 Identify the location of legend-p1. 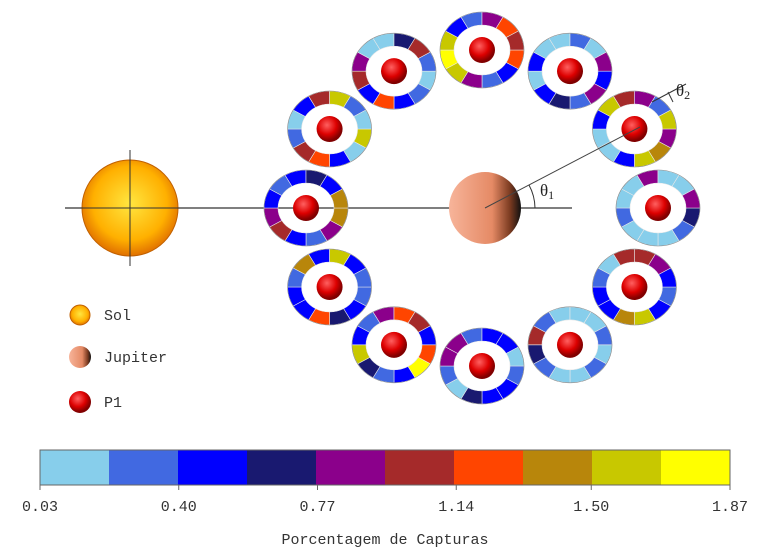
(80, 402).